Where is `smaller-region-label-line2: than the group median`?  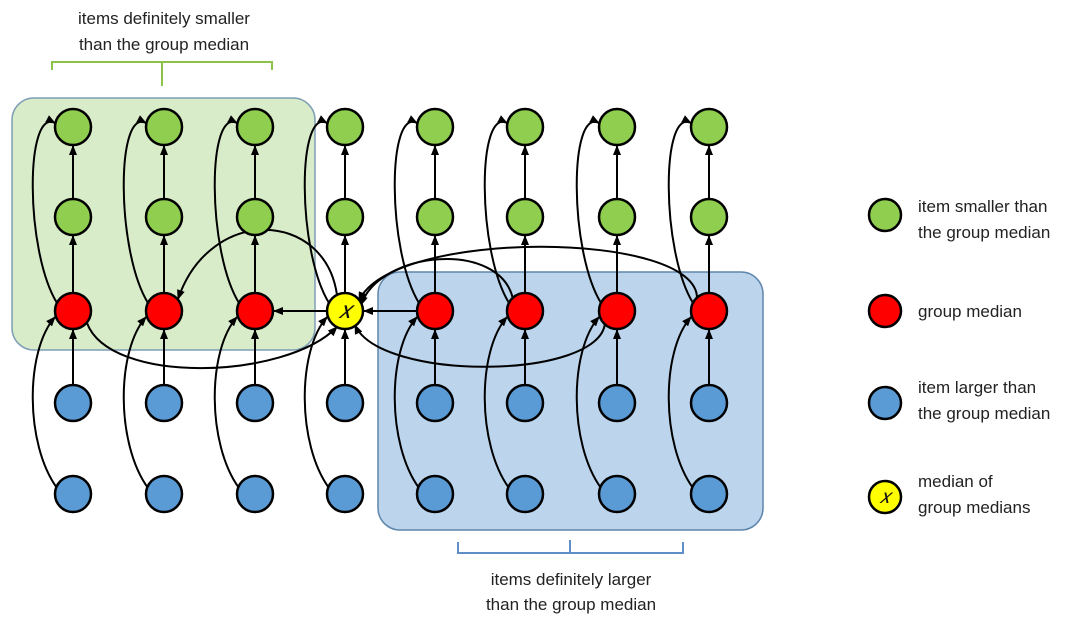
smaller-region-label-line2: than the group median is located at coordinates (164, 44).